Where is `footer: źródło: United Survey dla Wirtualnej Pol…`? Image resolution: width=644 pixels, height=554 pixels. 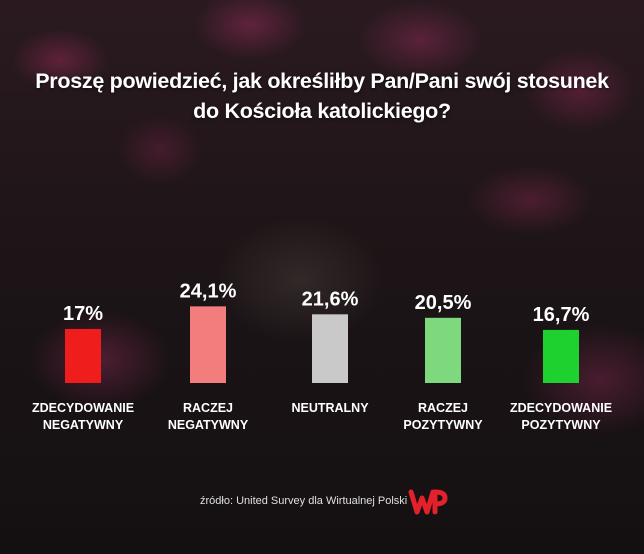
footer: źródło: United Survey dla Wirtualnej Pol… is located at coordinates (322, 503).